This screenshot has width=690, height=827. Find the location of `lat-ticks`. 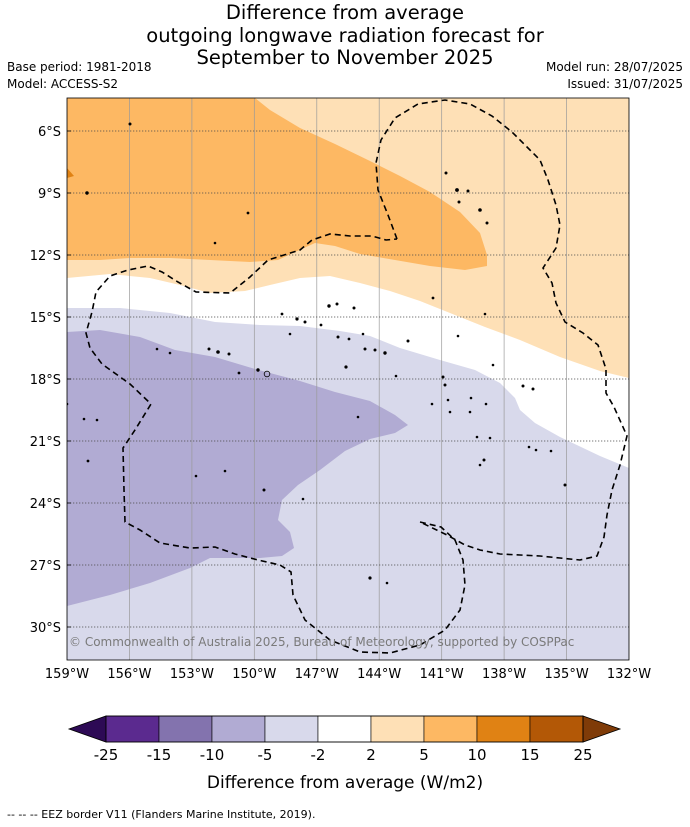

lat-ticks is located at coordinates (69, 379).